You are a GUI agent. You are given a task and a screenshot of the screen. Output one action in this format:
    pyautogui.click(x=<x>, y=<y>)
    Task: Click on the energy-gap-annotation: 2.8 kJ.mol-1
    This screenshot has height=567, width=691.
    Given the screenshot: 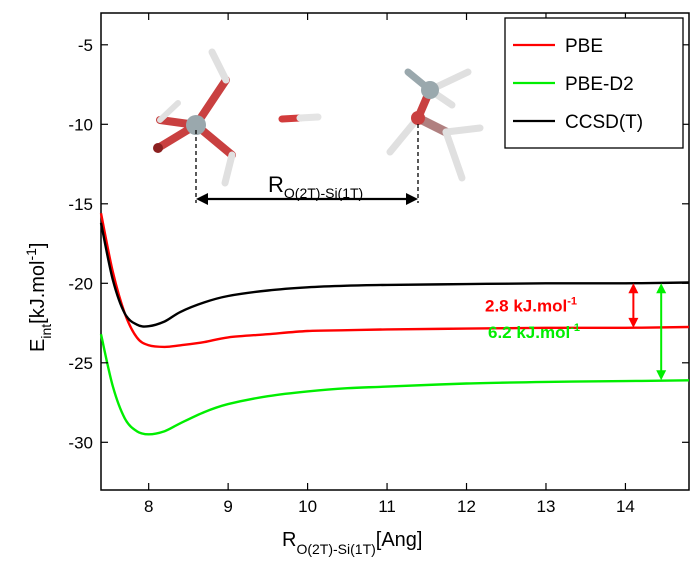 What is the action you would take?
    pyautogui.click(x=562, y=305)
    